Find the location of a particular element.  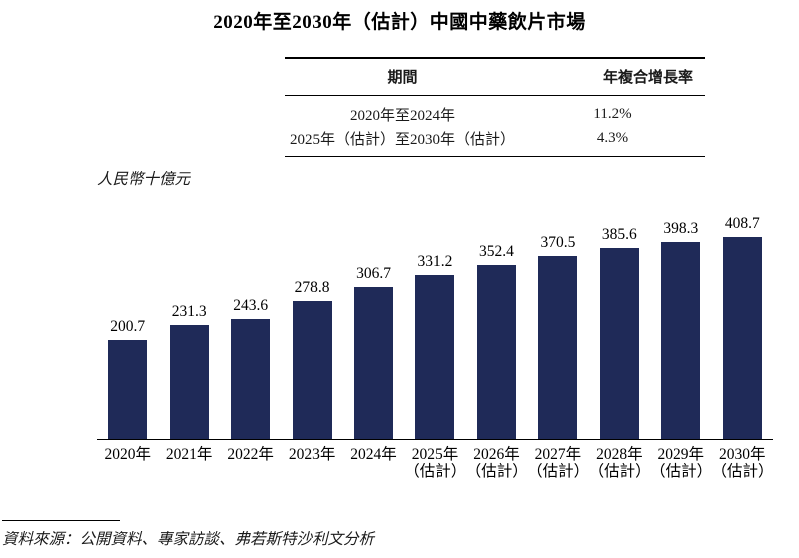

bar-value-label: 306.7 is located at coordinates (373, 274).